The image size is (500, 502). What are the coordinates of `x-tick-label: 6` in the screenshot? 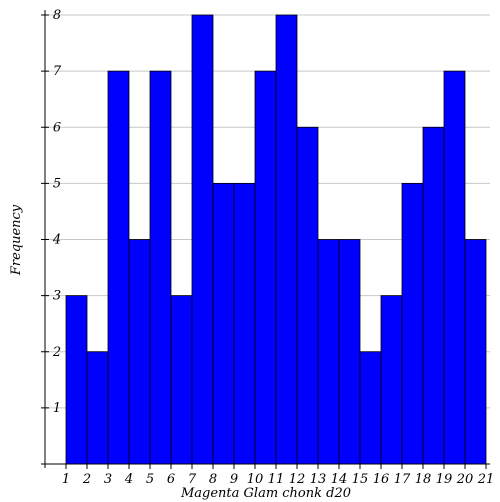 It's located at (171, 479).